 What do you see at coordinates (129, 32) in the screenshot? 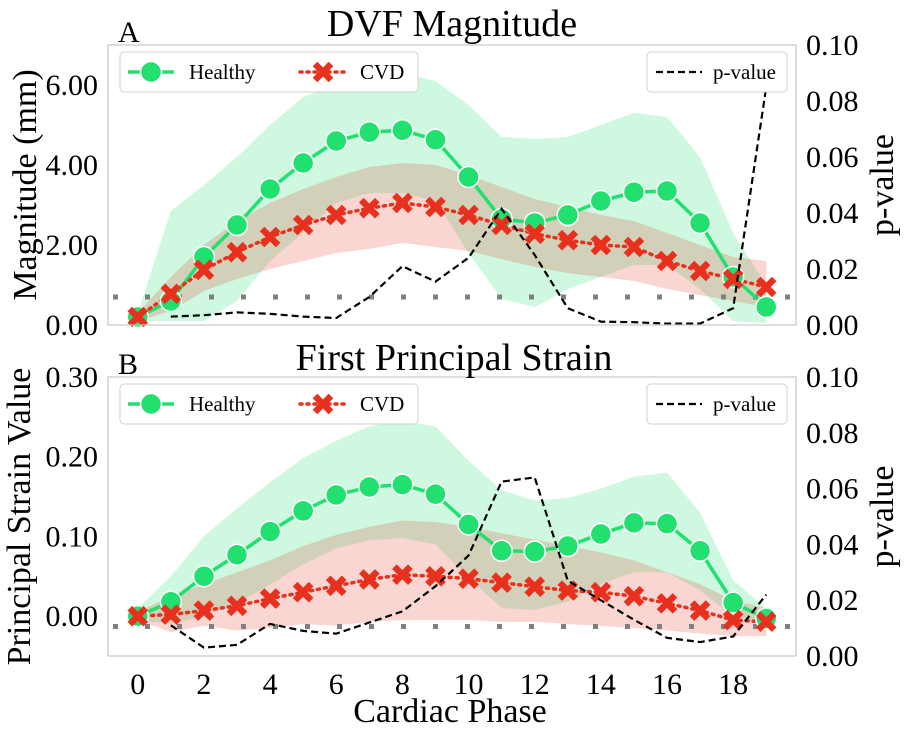
I see `panel-letter: A` at bounding box center [129, 32].